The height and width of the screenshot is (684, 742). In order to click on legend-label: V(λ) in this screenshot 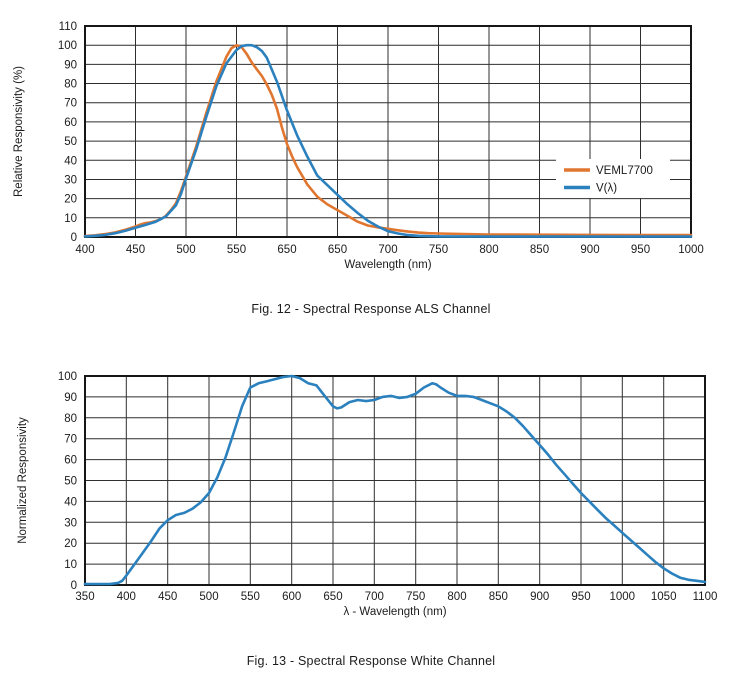, I will do `click(606, 189)`.